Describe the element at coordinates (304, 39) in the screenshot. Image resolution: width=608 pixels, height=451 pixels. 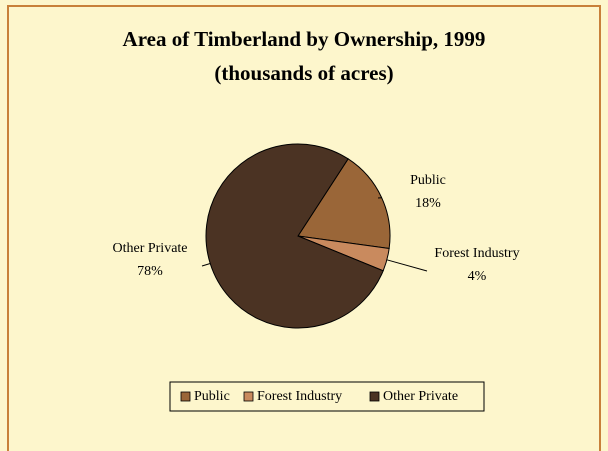
I see `chart-title: Area of Timberland by Ownership, 1999` at that location.